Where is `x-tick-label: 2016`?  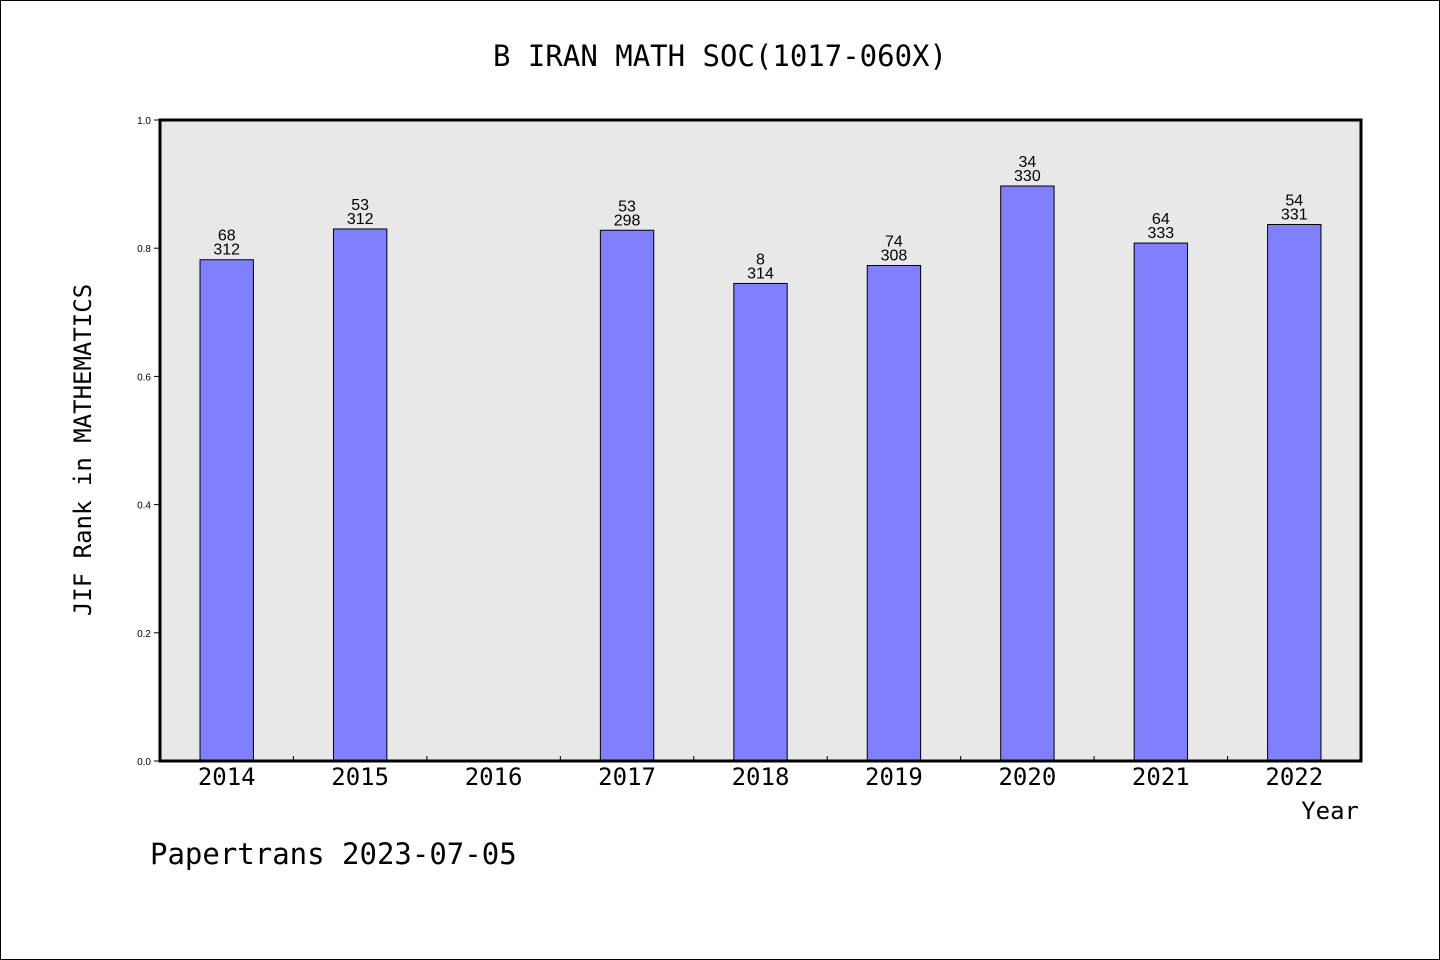 x-tick-label: 2016 is located at coordinates (494, 777).